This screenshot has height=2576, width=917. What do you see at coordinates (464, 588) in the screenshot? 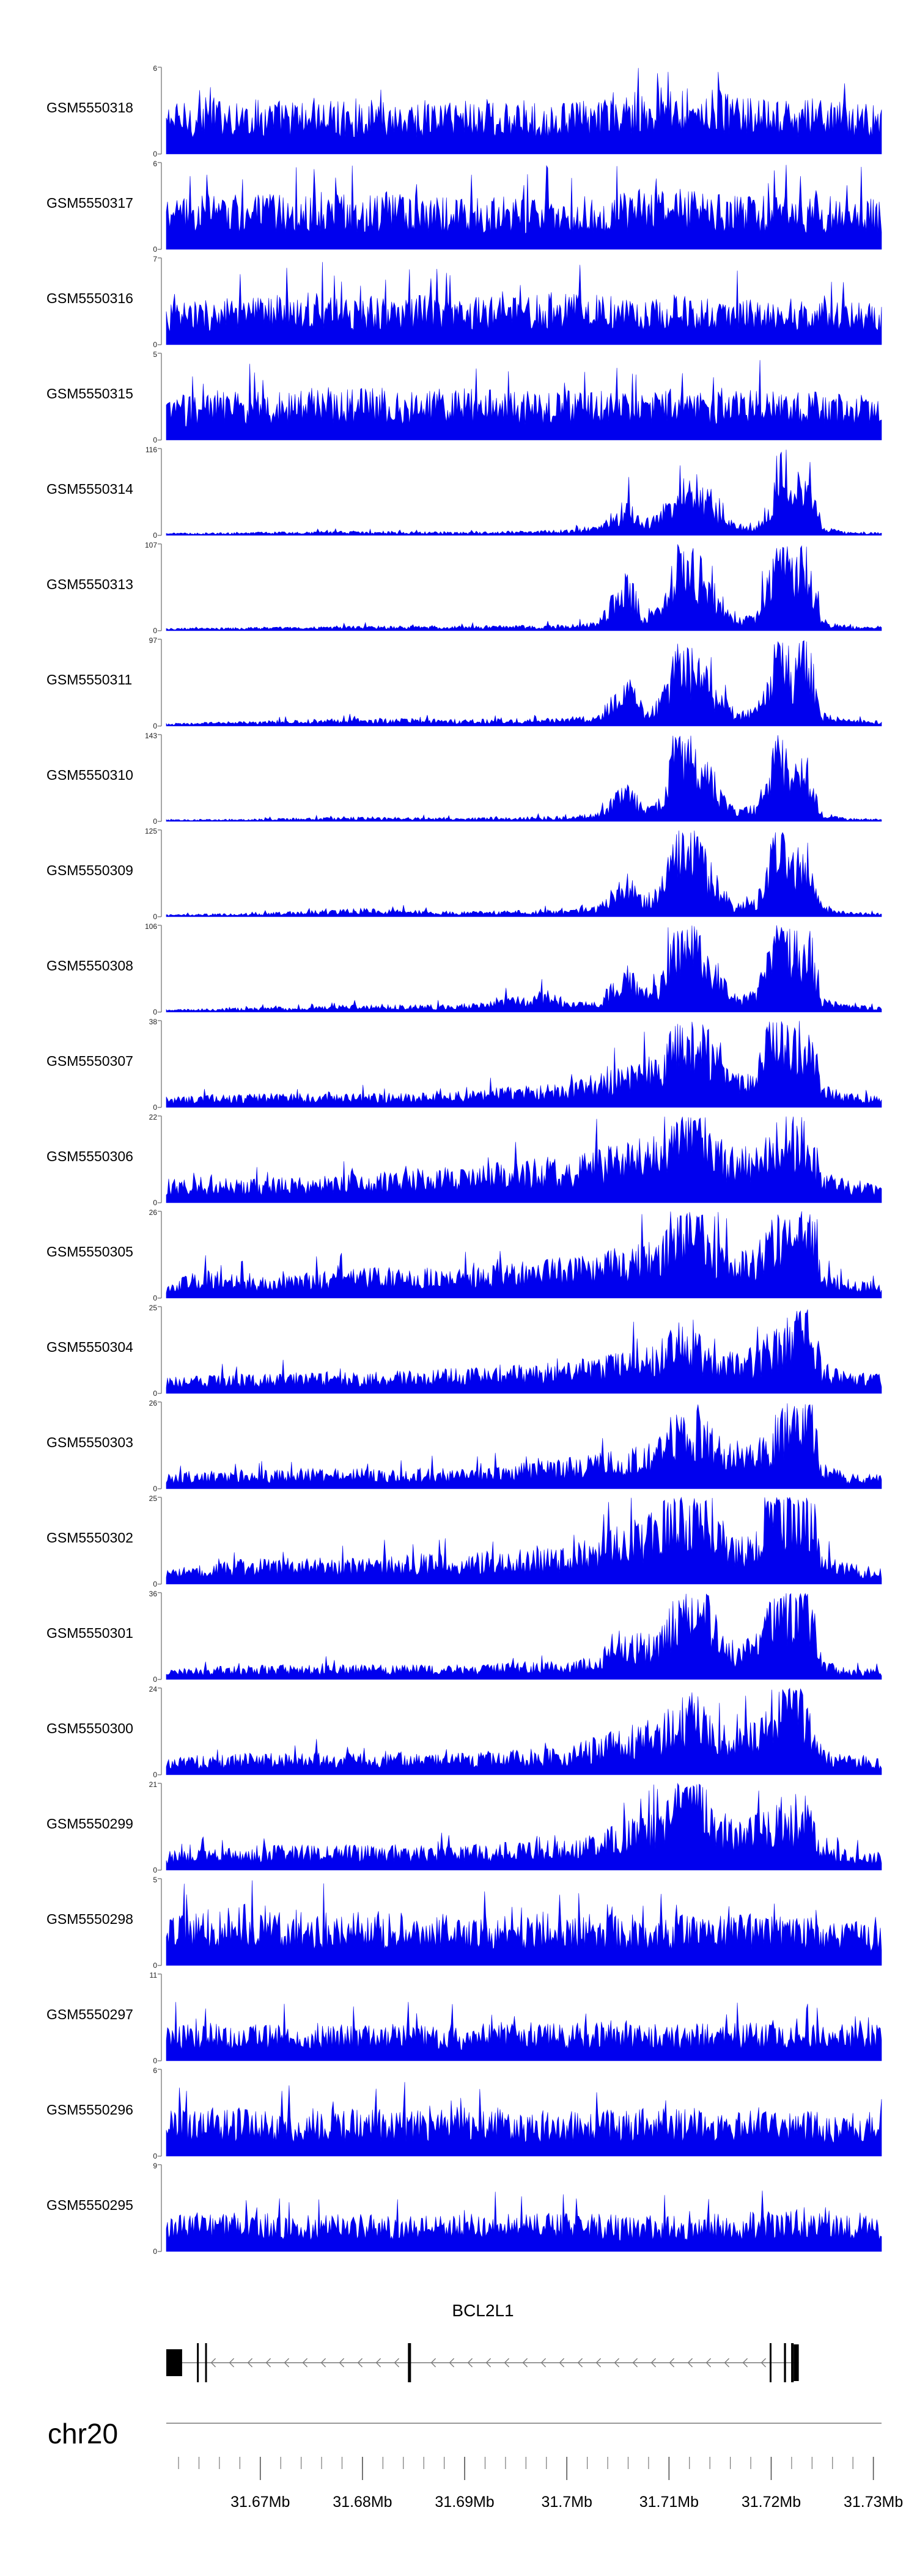
I see `track-GSM5550313: GSM5550313 107 0` at bounding box center [464, 588].